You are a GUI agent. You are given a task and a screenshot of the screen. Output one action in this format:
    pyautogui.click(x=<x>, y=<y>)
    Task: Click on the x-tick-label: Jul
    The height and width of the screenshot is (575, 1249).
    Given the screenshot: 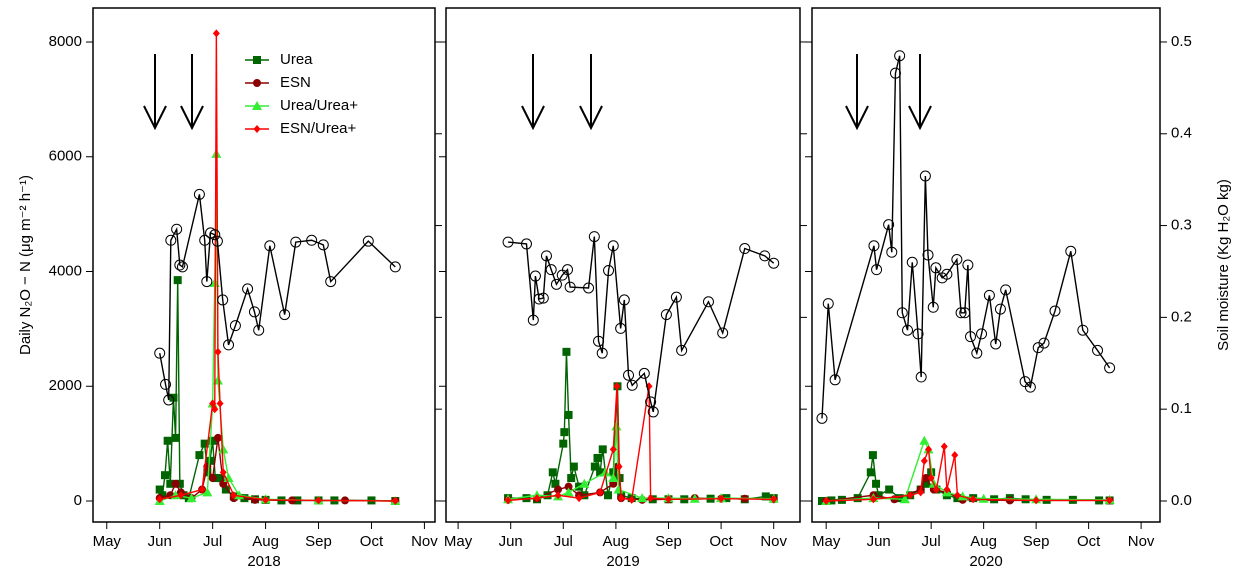 What is the action you would take?
    pyautogui.click(x=212, y=541)
    